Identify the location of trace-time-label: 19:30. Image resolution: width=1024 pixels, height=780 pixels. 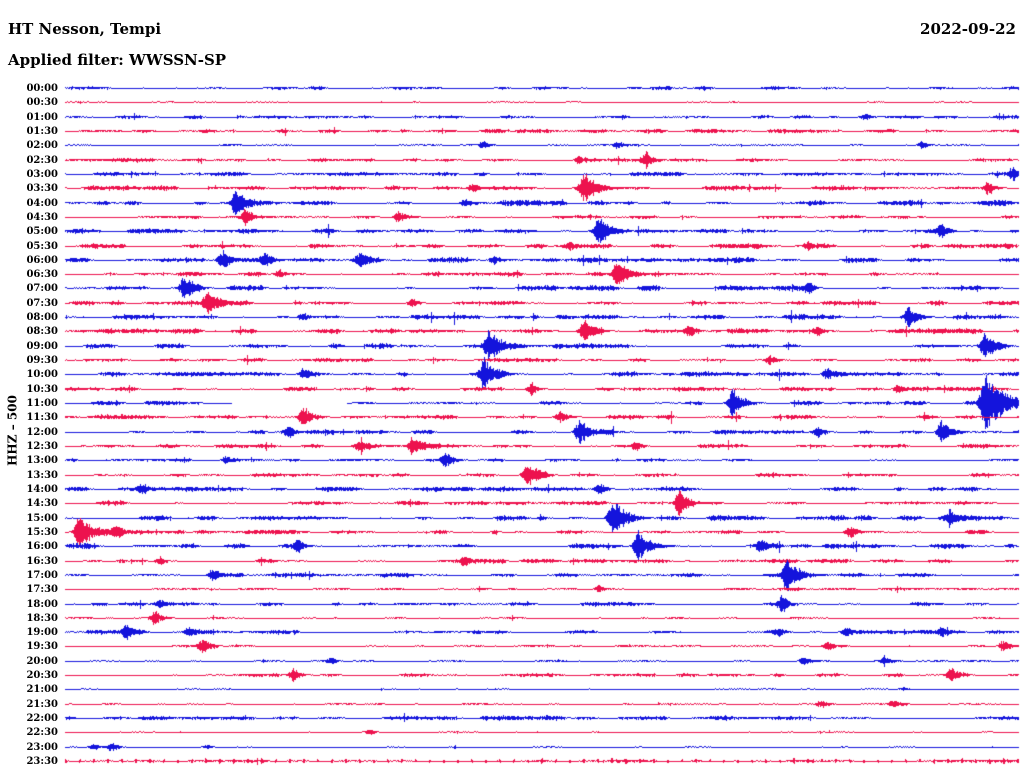
(42, 646).